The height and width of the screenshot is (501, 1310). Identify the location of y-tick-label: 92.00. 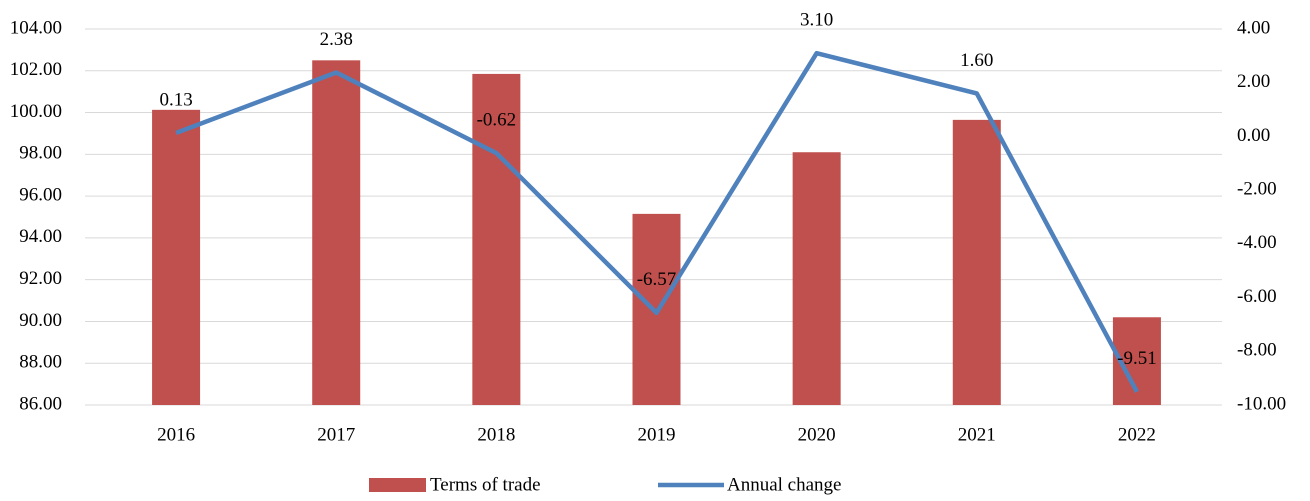
(40, 278).